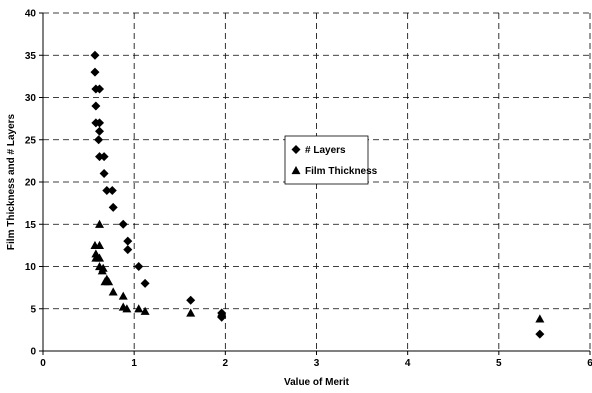 The height and width of the screenshot is (393, 592). I want to click on x-tick-label: 3, so click(317, 363).